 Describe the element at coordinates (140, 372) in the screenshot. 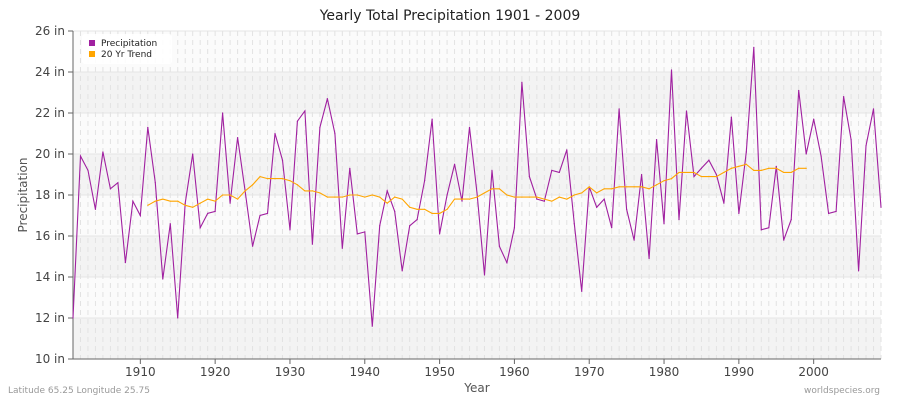

I see `x-tick-label: 1910` at that location.